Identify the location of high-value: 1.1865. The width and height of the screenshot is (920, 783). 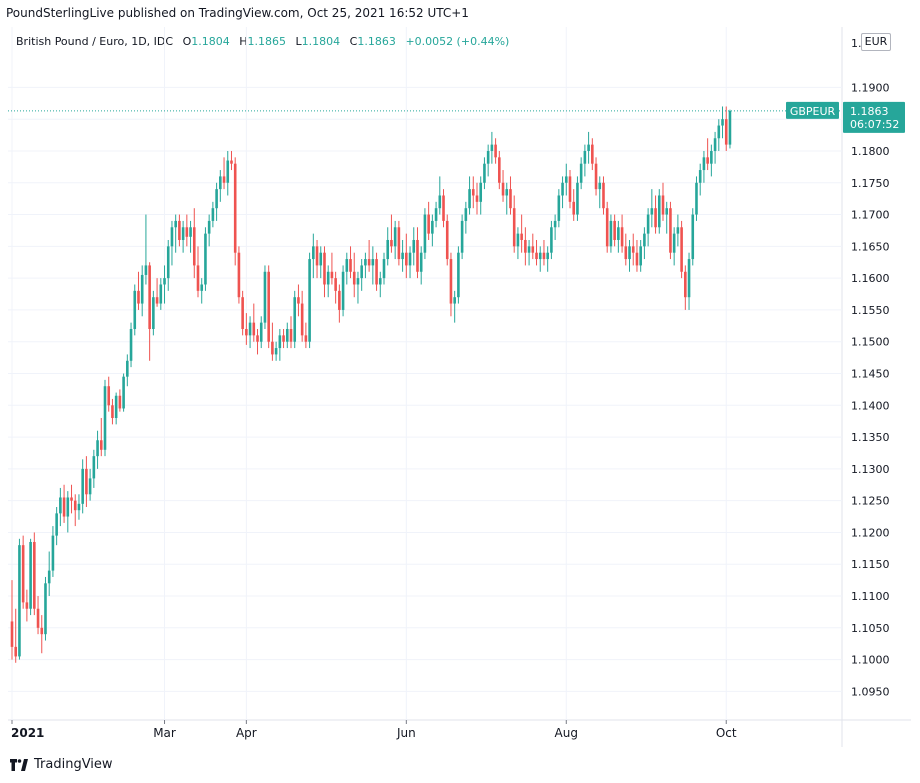
(267, 41).